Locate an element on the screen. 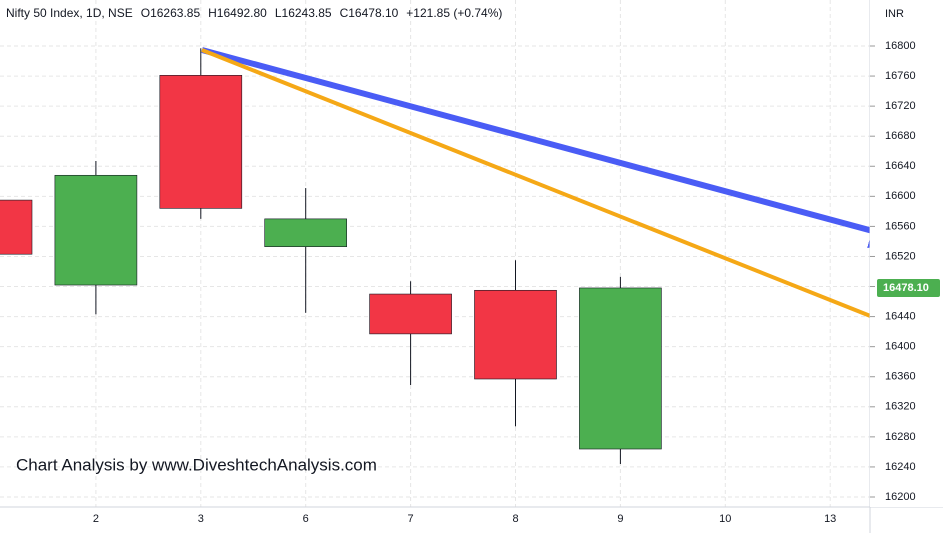 The height and width of the screenshot is (533, 943). x-tick-label: 7 is located at coordinates (411, 519).